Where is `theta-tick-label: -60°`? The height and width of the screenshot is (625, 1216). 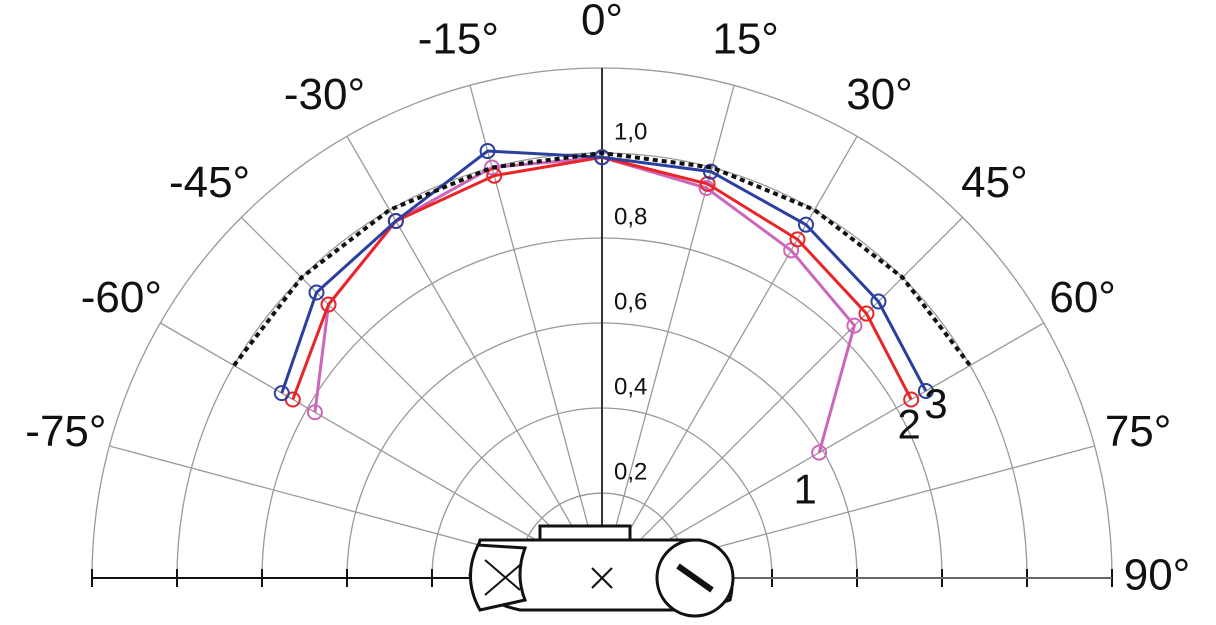 theta-tick-label: -60° is located at coordinates (121, 297).